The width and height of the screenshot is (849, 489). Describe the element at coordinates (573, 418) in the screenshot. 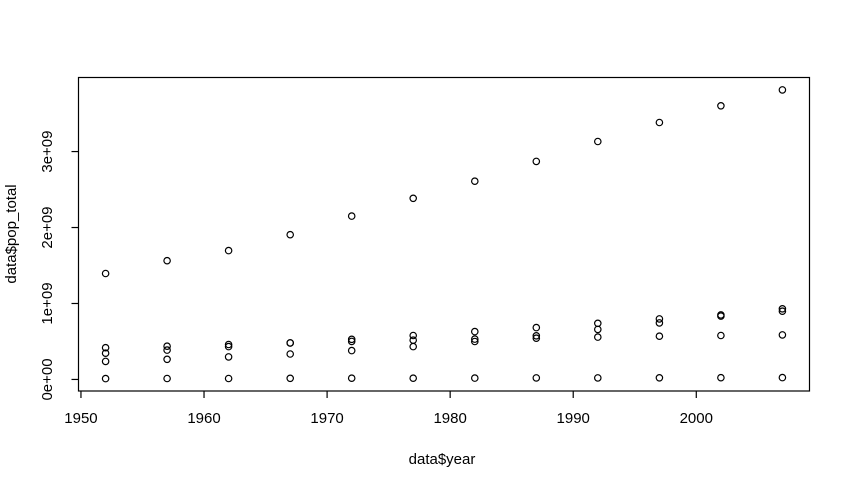

I see `x-tick-label: 1990` at that location.